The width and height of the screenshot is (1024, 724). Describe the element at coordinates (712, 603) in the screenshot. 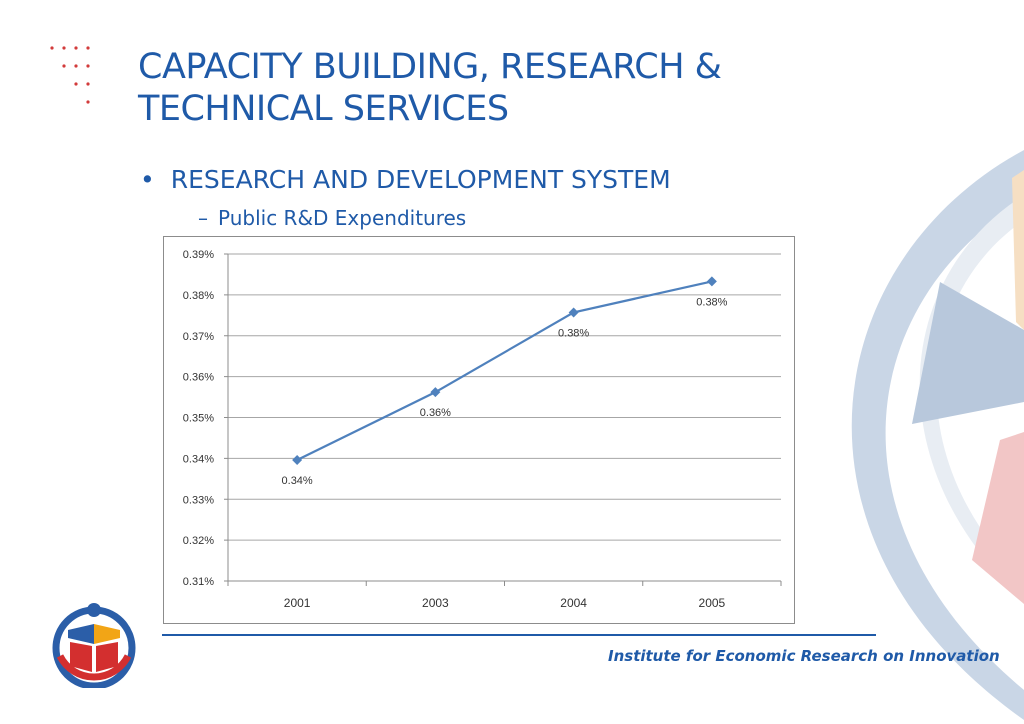

I see `x-tick-label: 2005` at that location.